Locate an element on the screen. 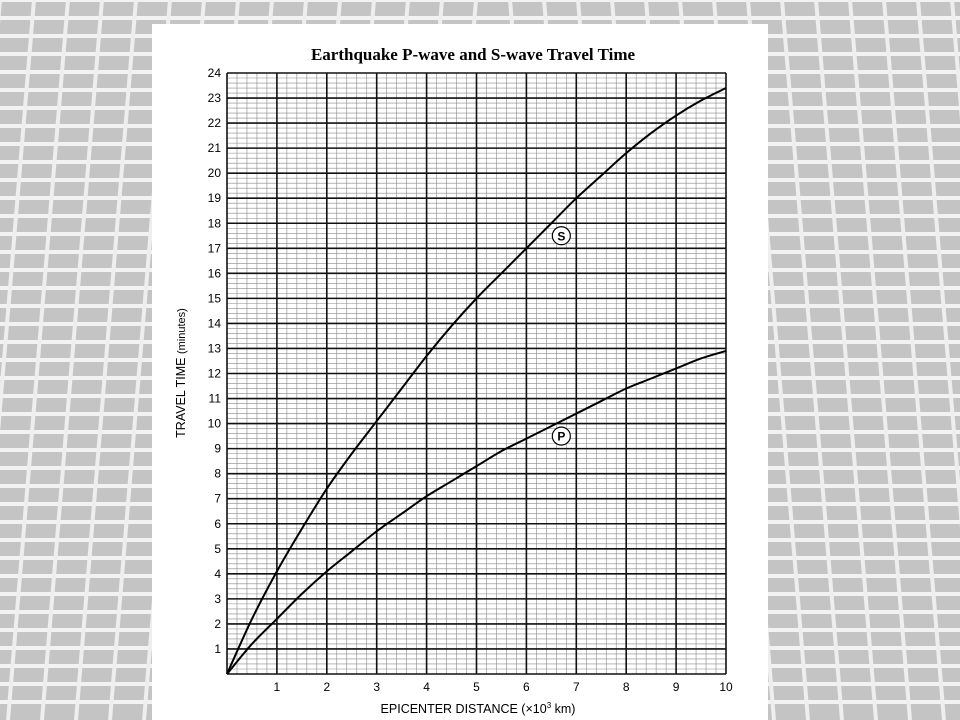  y-tick-label: 14 is located at coordinates (215, 323).